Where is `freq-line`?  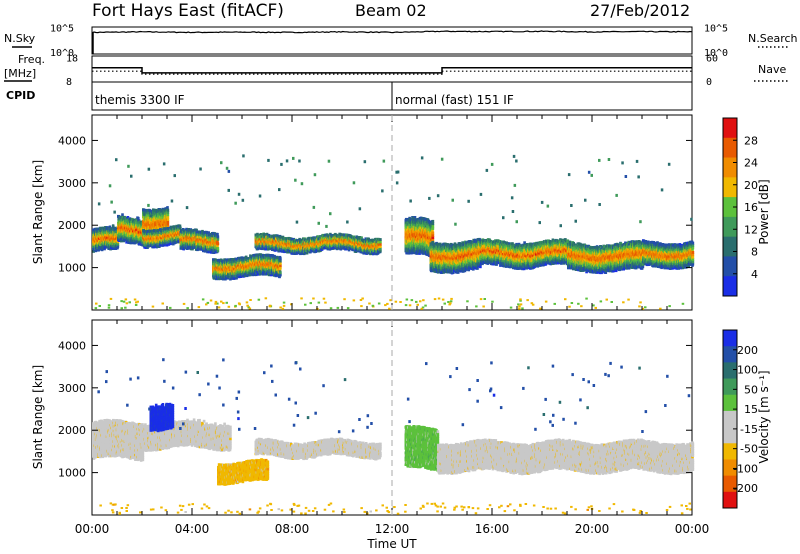 freq-line is located at coordinates (392, 70).